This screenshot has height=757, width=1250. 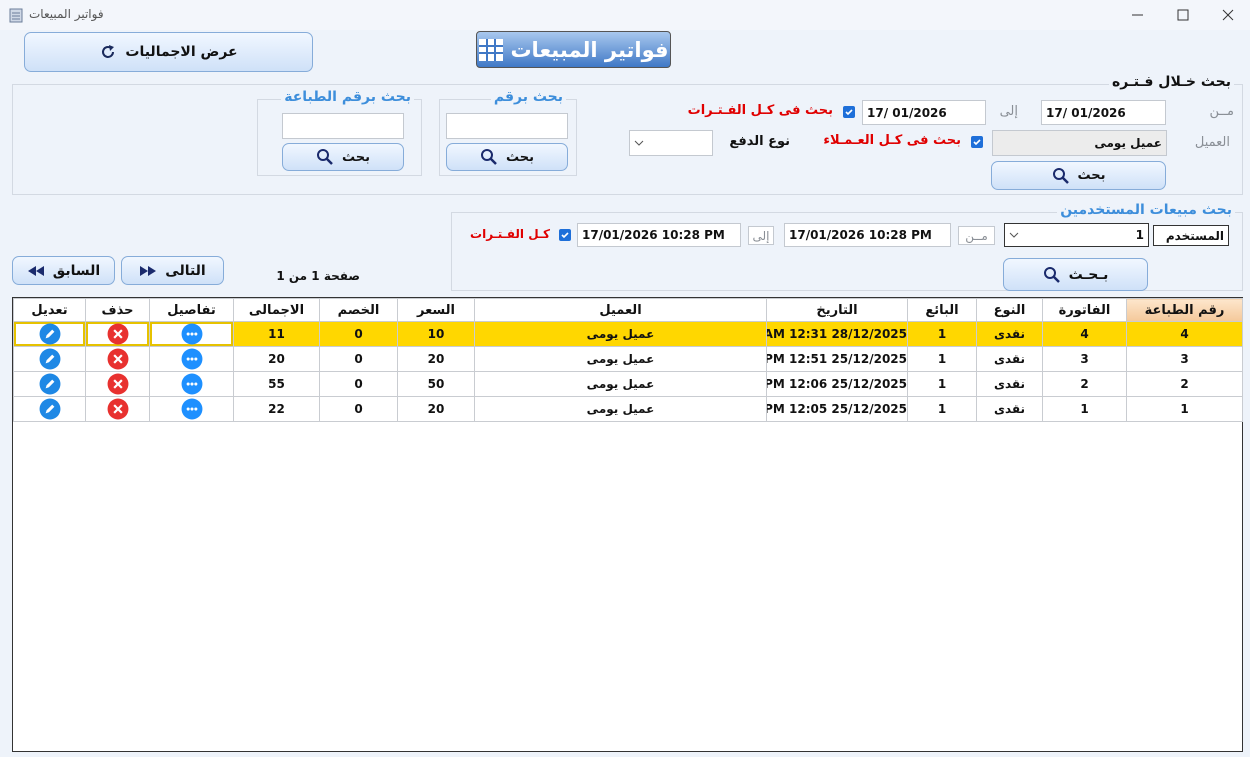 What do you see at coordinates (1221, 111) in the screenshot?
I see `from-label: مــن` at bounding box center [1221, 111].